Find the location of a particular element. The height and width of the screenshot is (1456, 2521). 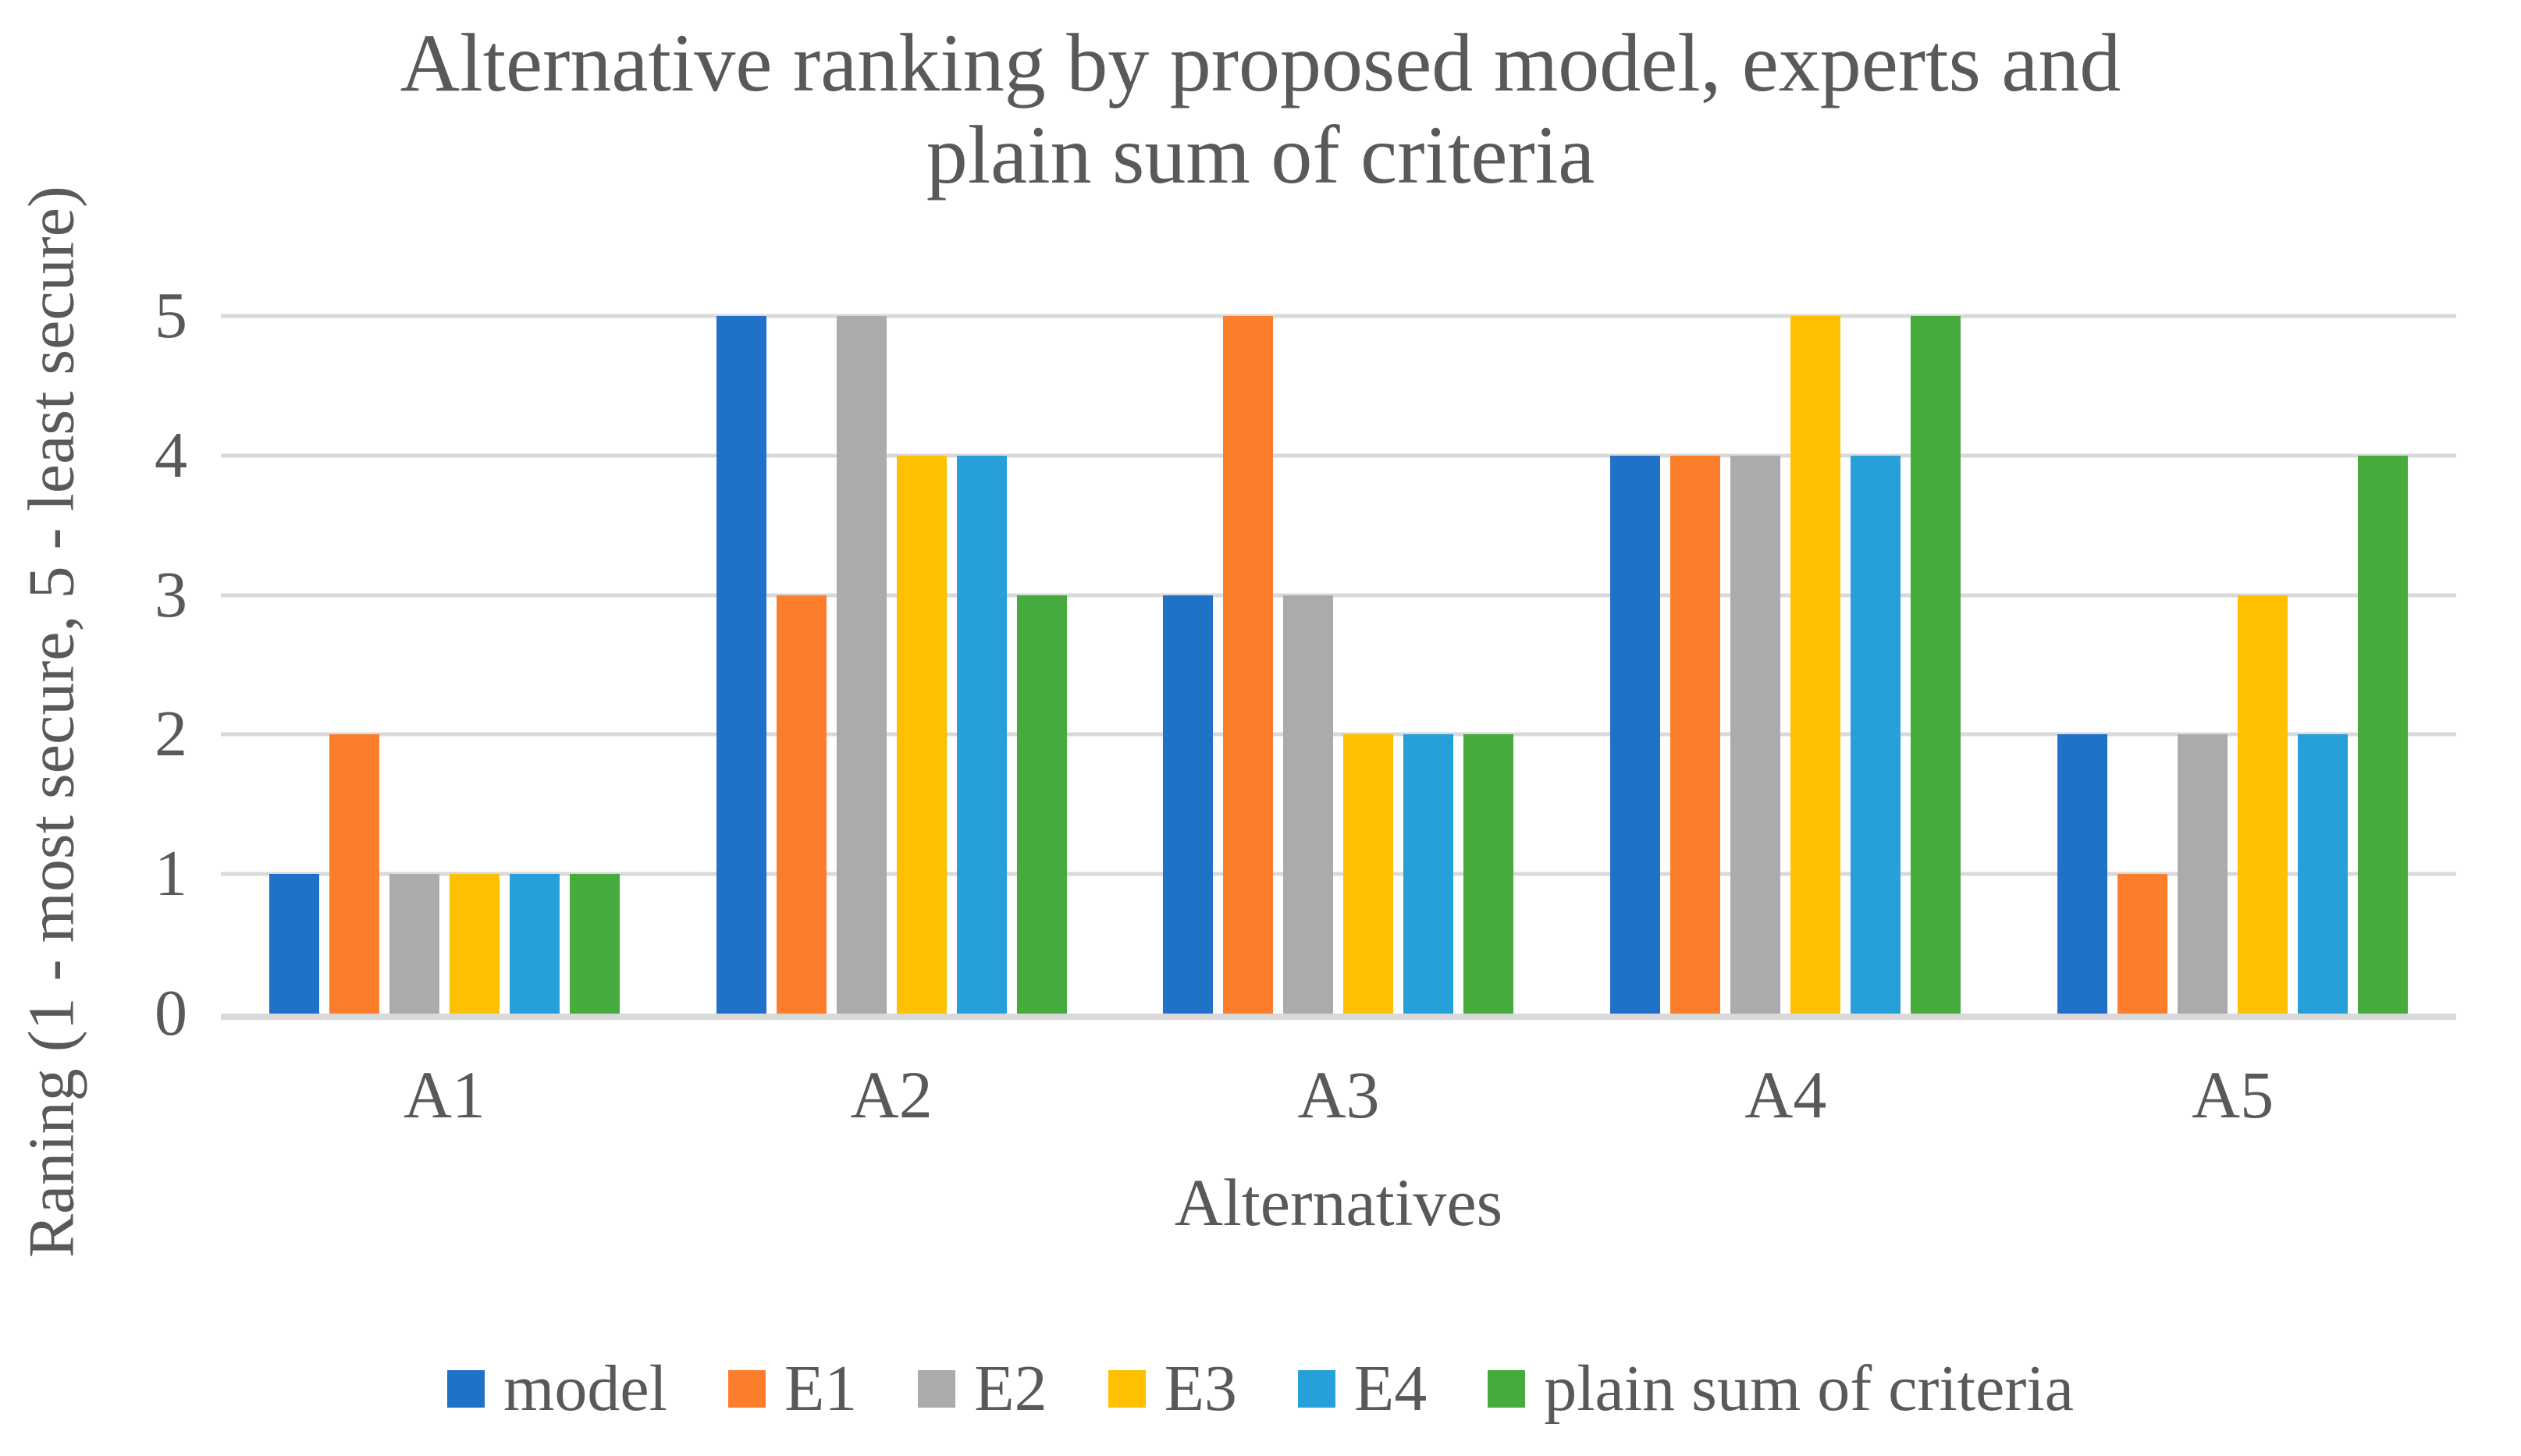

legend-label-plain-sum-of-criteria: plain sum of criteria is located at coordinates (1809, 1388).